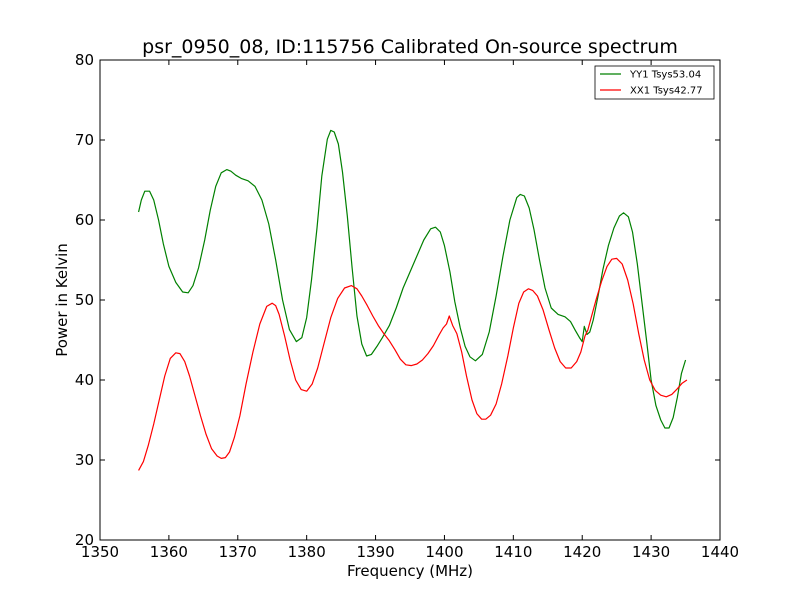 The image size is (800, 600). I want to click on y-tick-label: 50, so click(84, 300).